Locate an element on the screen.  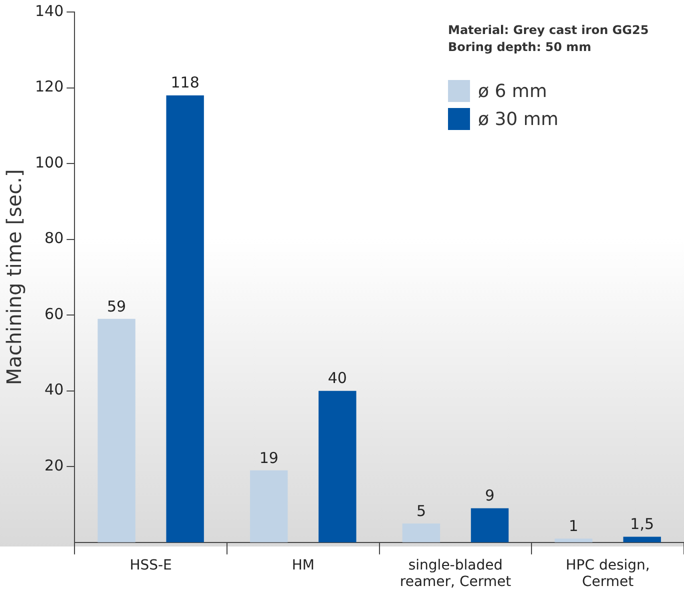
y-tick-label: 100 is located at coordinates (49, 162).